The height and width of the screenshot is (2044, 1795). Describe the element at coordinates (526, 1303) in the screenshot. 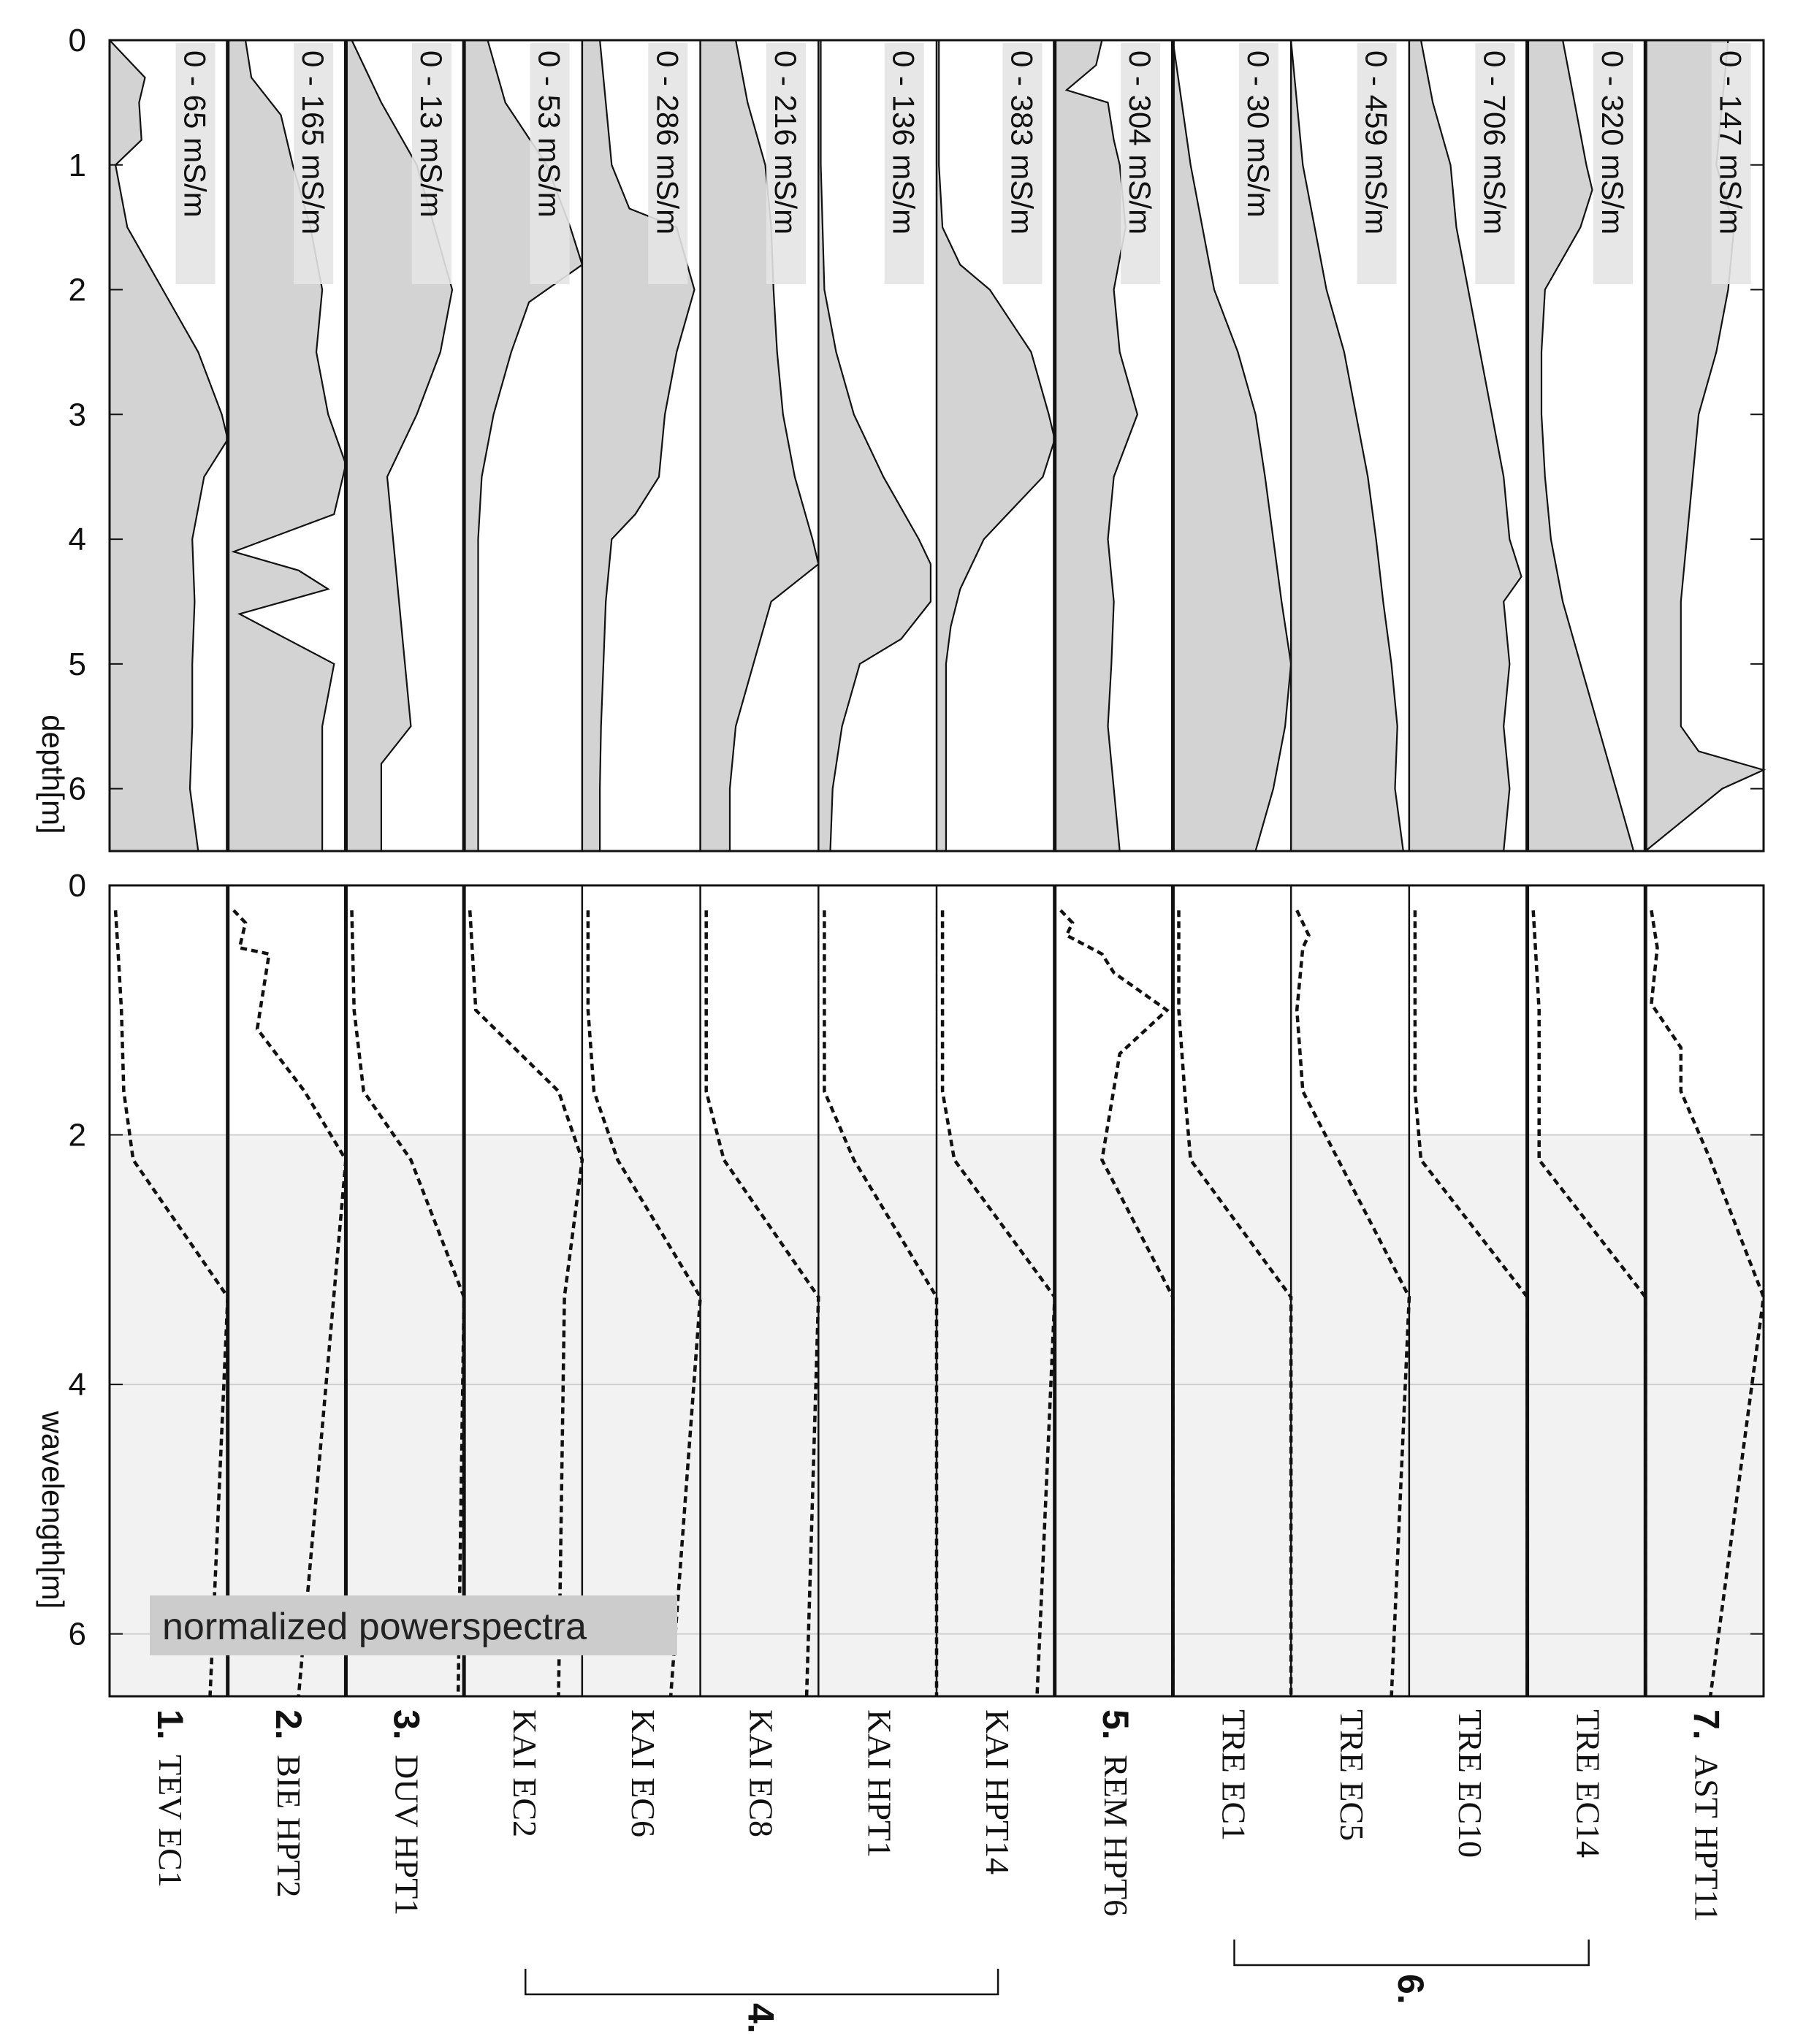

I see `spectrum-line-kai-ec2` at that location.